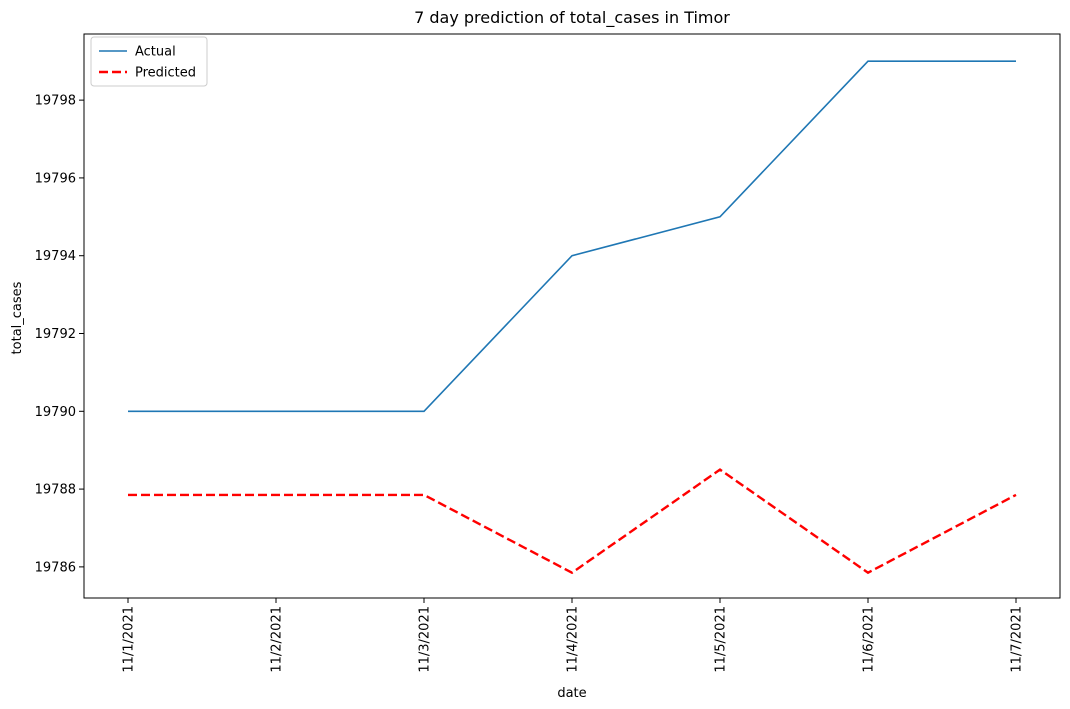 The height and width of the screenshot is (709, 1070). I want to click on y-tick-label: 19792, so click(55, 334).